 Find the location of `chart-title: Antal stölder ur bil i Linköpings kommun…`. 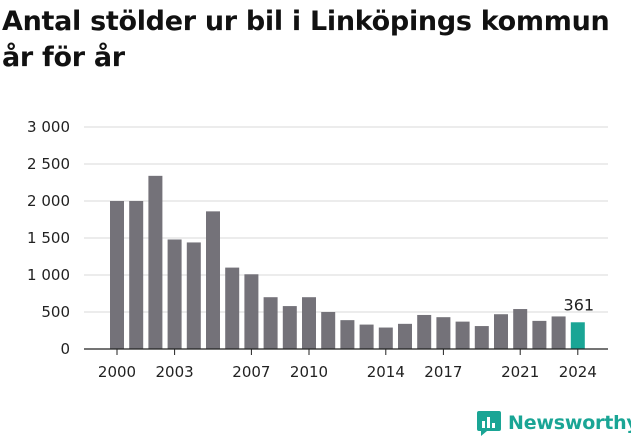

chart-title: Antal stölder ur bil i Linköpings kommun… is located at coordinates (306, 39).